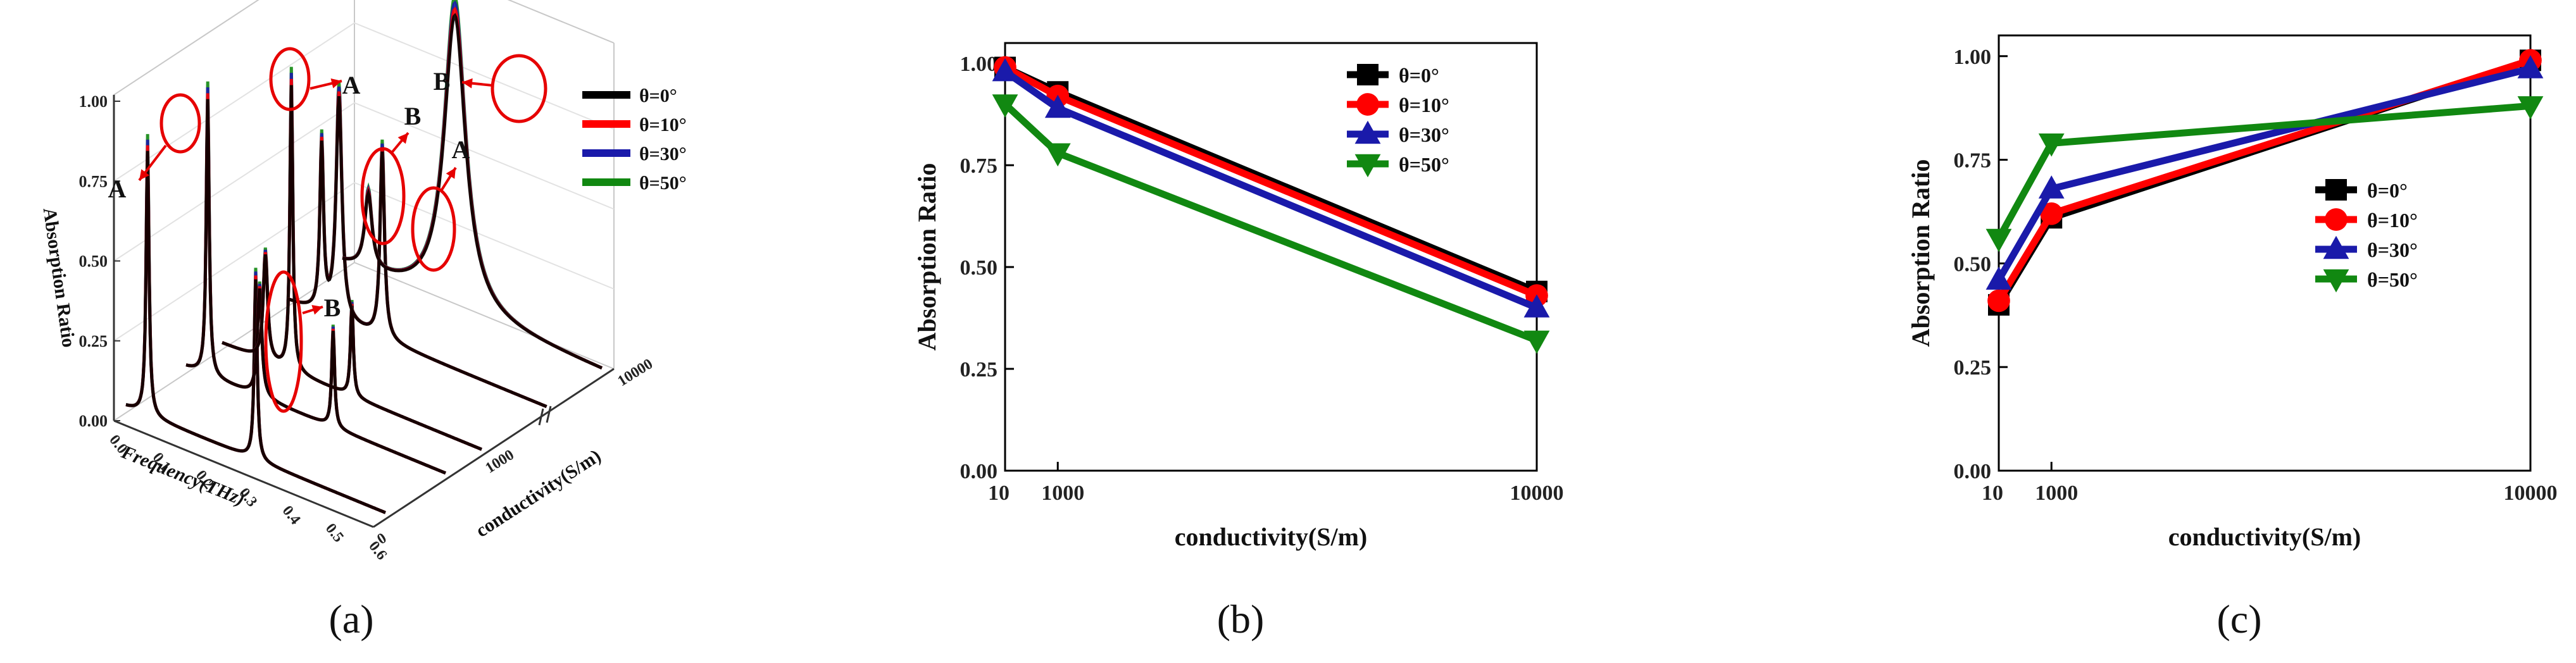 This screenshot has height=663, width=2576. Describe the element at coordinates (1241, 619) in the screenshot. I see `panel-label: (b)` at that location.